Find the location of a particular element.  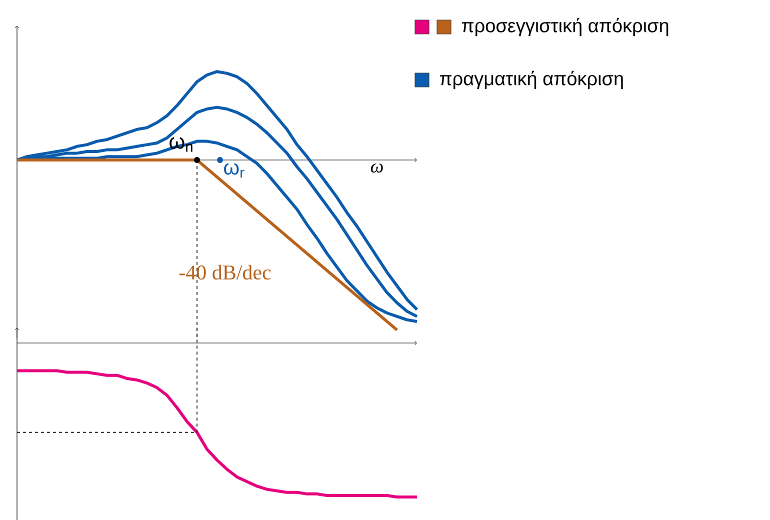

annotation: ω$_{r}$ is located at coordinates (234, 170).